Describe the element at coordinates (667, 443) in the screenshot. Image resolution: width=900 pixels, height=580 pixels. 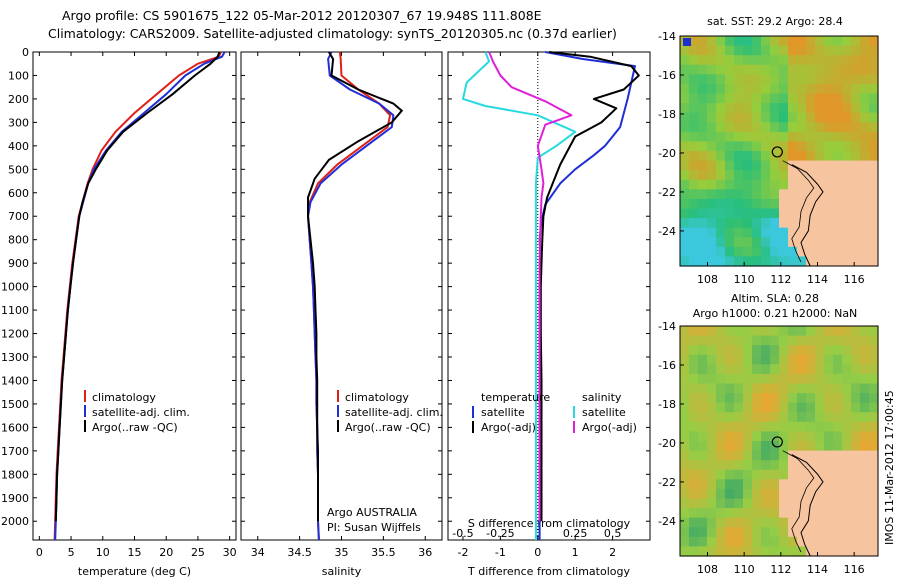
I see `y-tick-label: -20` at that location.